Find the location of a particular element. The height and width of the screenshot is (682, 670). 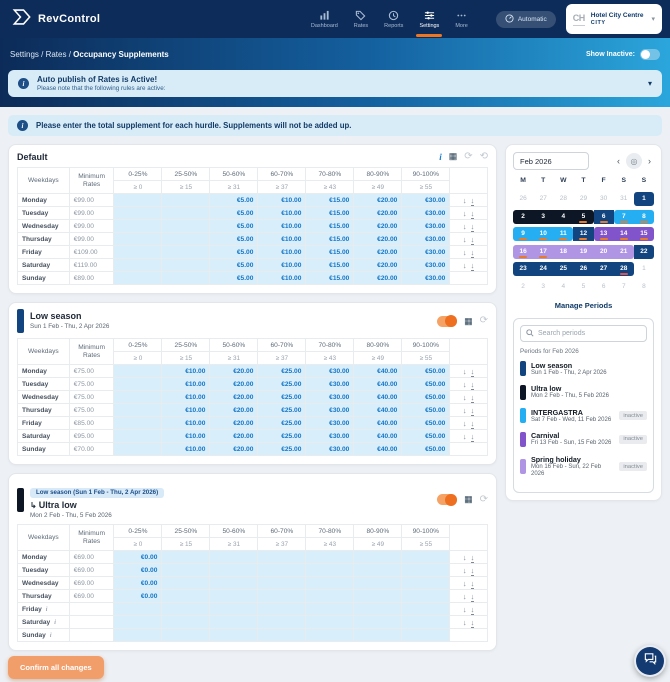

period-item: Ultra low Mon 2 Feb - Thu, 5 Feb 2026 is located at coordinates (583, 392).